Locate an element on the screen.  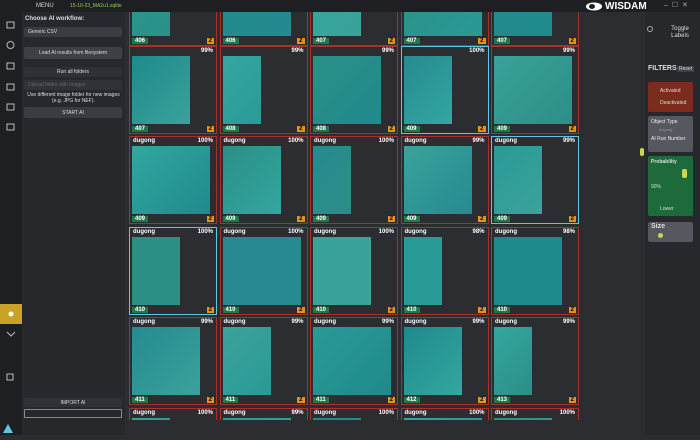
probability-filter: Probability 90% Lower is located at coordinates (670, 186).